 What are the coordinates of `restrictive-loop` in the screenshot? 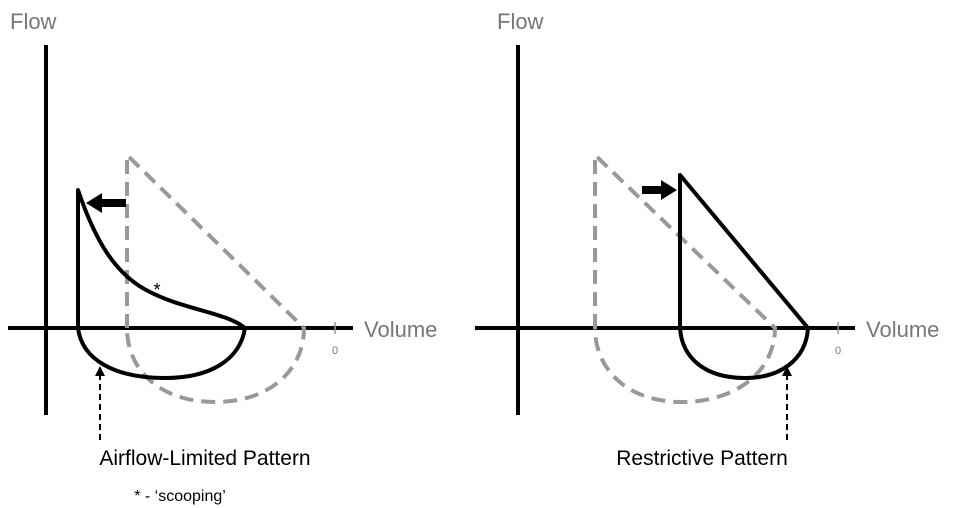 It's located at (744, 276).